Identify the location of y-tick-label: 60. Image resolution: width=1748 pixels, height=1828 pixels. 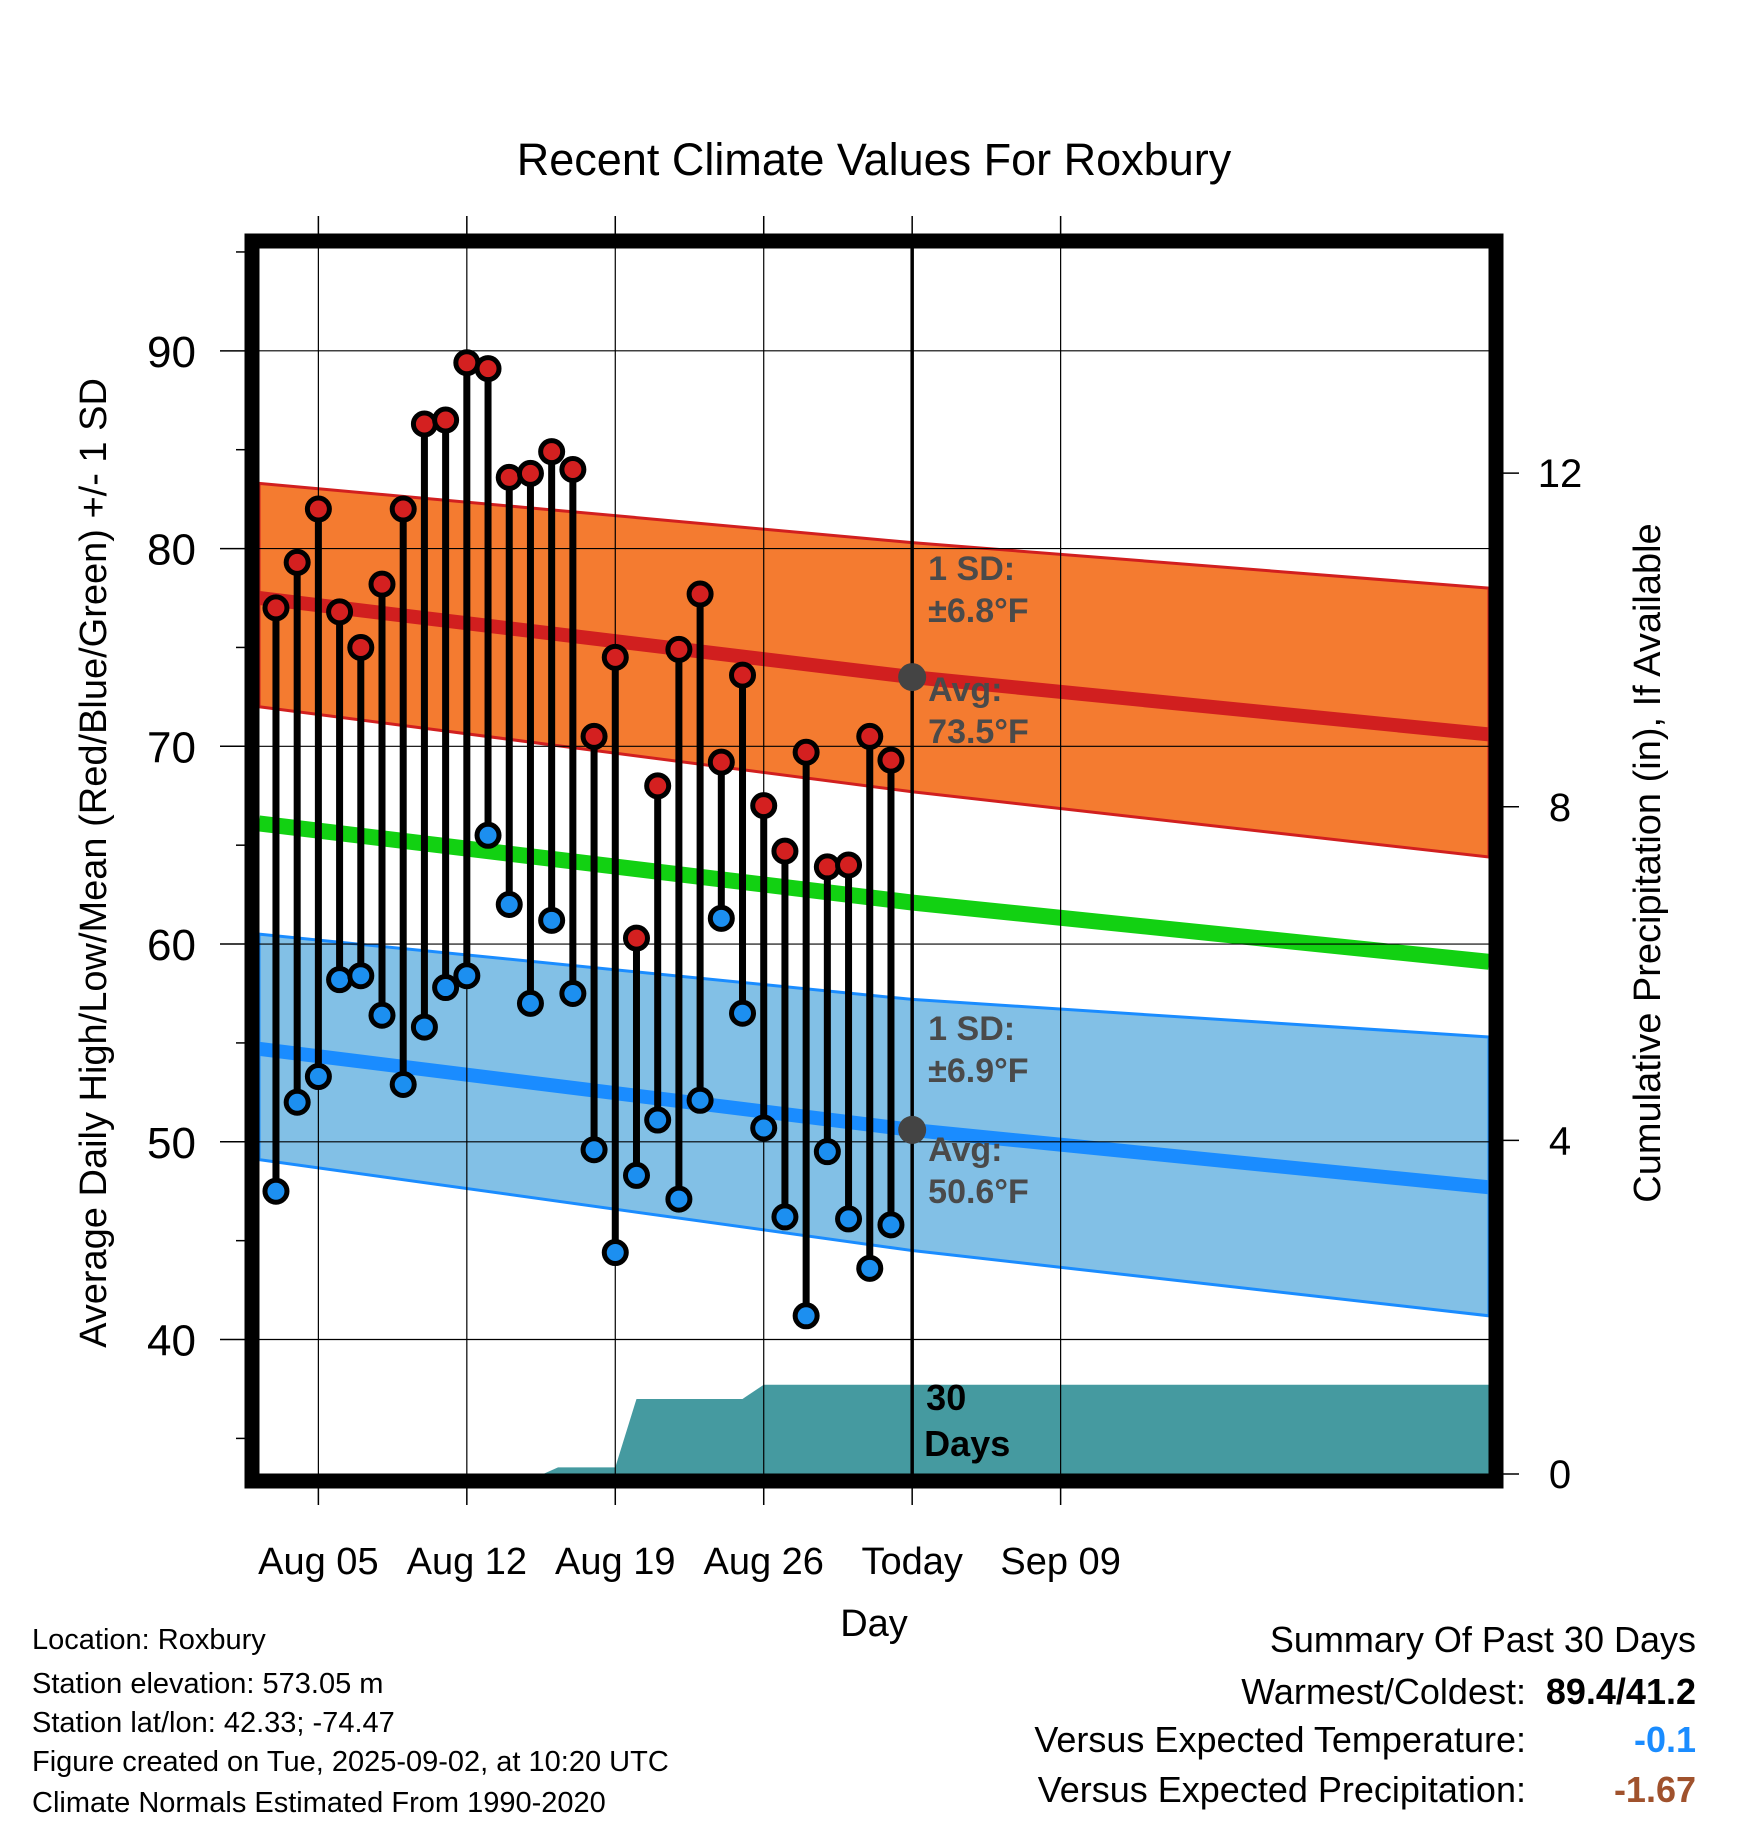
(171, 945).